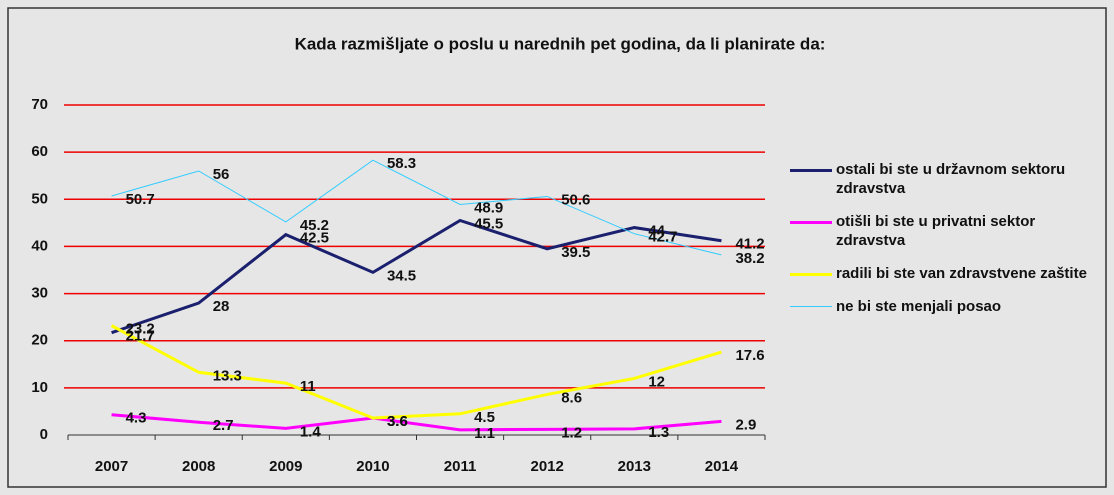 This screenshot has height=495, width=1114. What do you see at coordinates (285, 466) in the screenshot?
I see `x-tick-label: 2009` at bounding box center [285, 466].